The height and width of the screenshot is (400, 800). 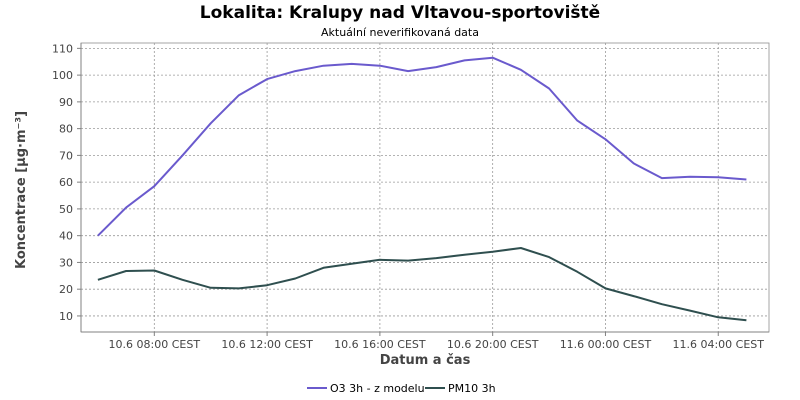 I want to click on legend: O3 3h - z modelu PM10 3h, so click(x=401, y=388).